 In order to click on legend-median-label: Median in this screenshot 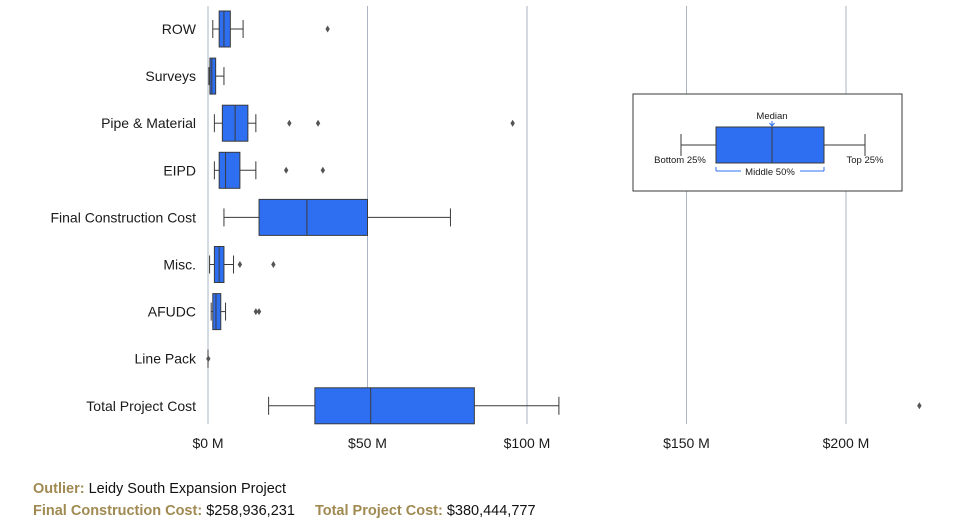, I will do `click(771, 116)`.